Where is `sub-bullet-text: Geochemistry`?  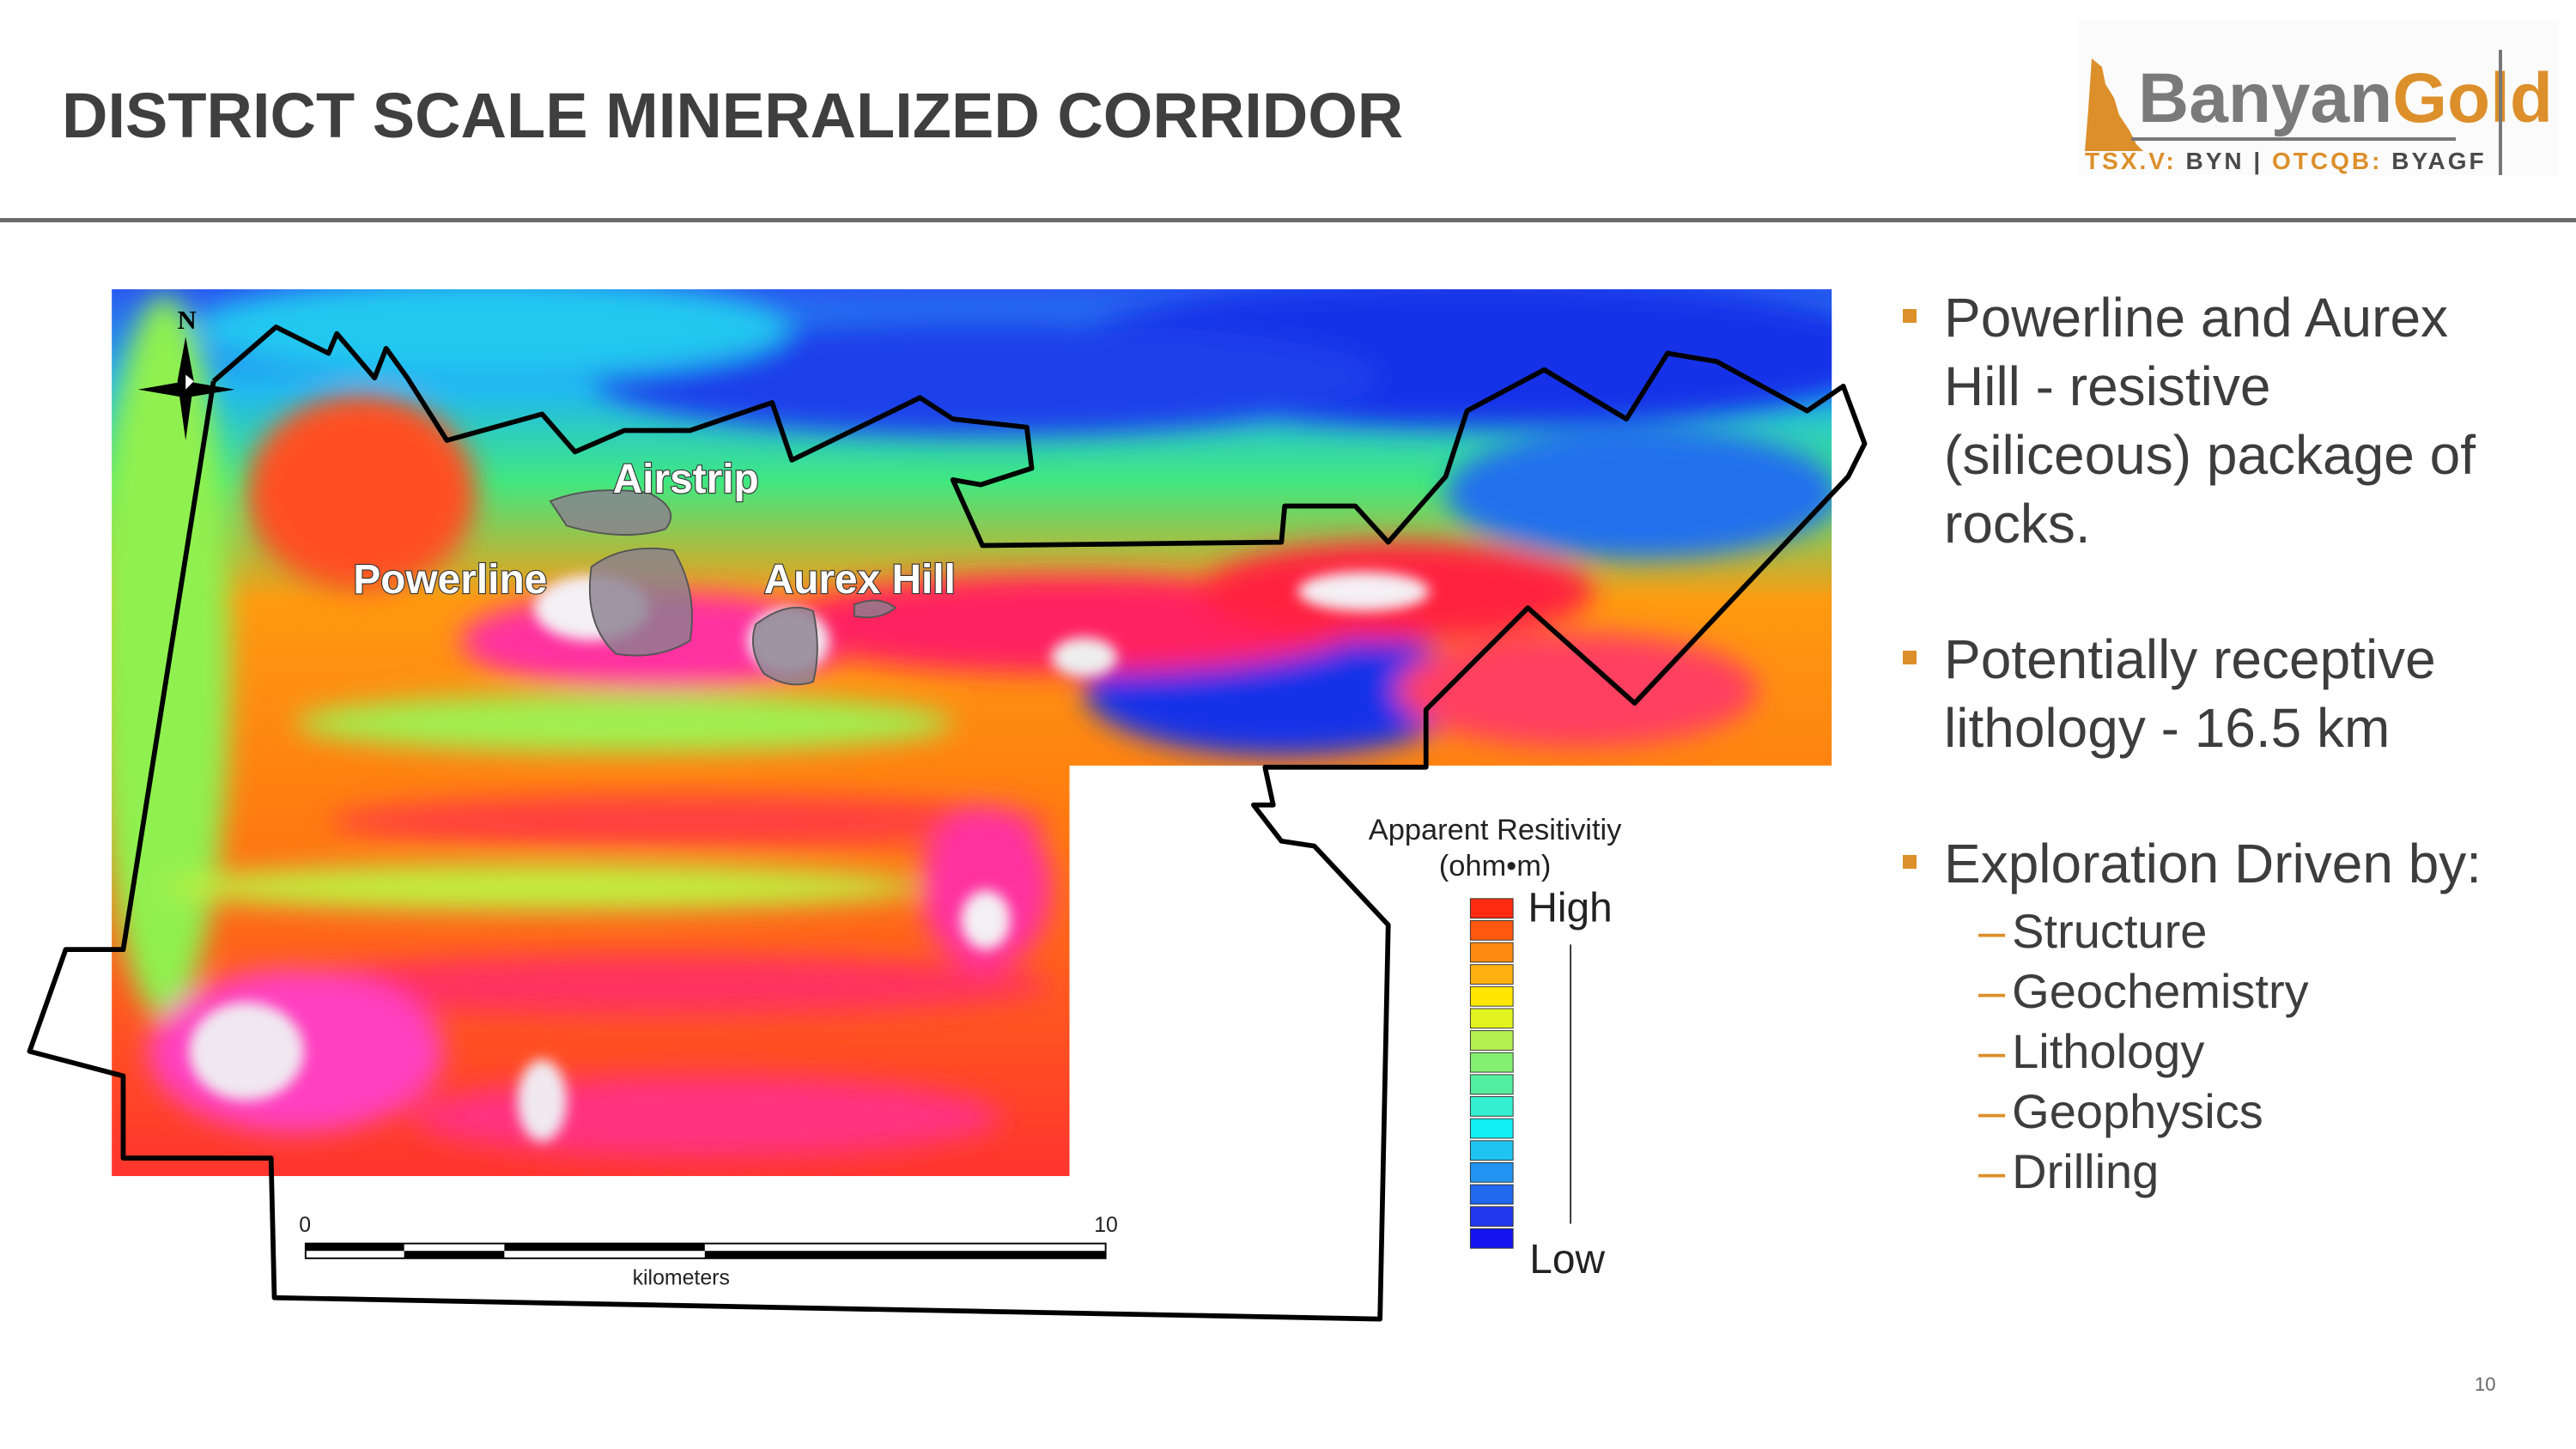
sub-bullet-text: Geochemistry is located at coordinates (2160, 991).